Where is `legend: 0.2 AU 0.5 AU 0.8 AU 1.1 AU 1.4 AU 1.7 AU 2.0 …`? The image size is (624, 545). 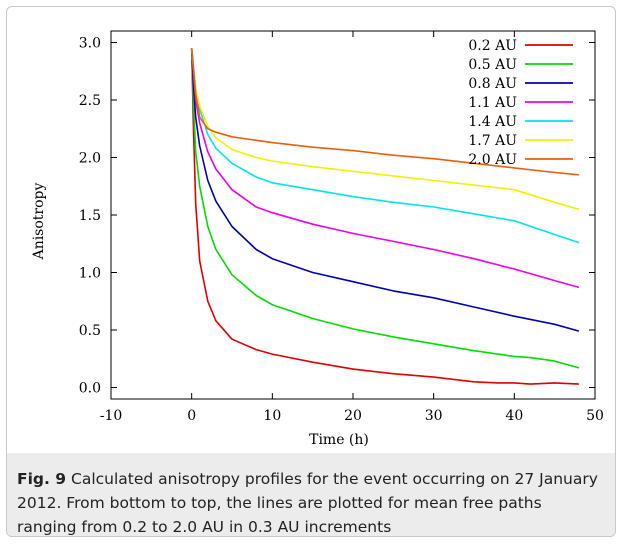
legend: 0.2 AU 0.5 AU 0.8 AU 1.1 AU 1.4 AU 1.7 AU 2.0 … is located at coordinates (520, 103).